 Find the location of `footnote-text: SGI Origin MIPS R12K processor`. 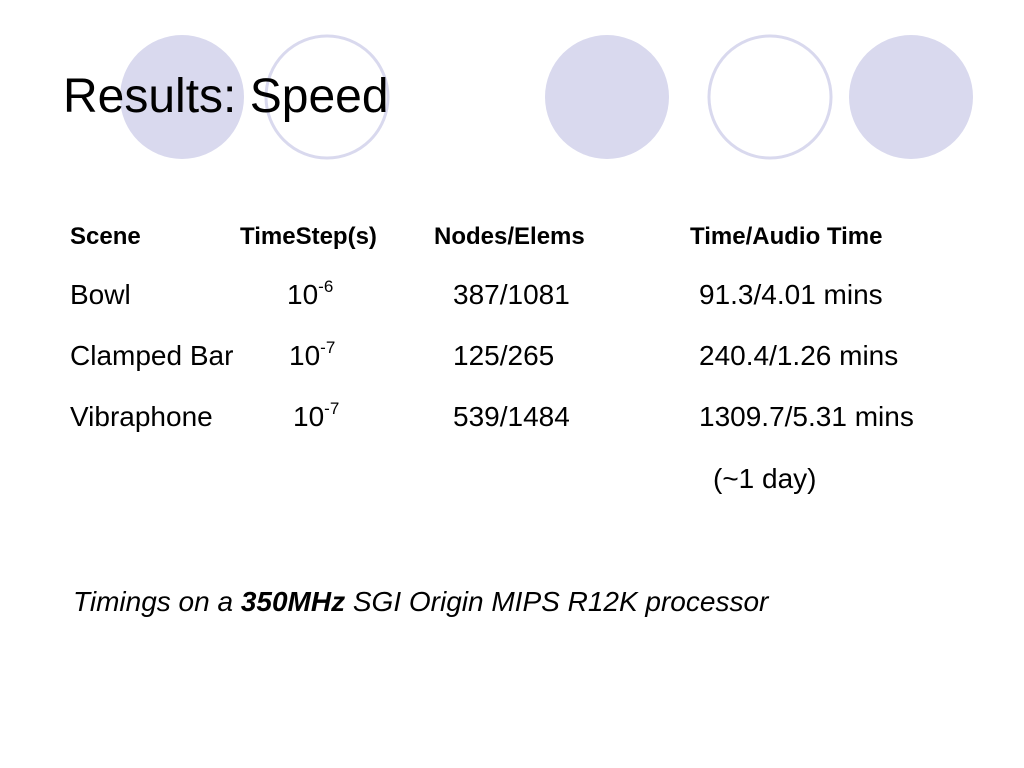

footnote-text: SGI Origin MIPS R12K processor is located at coordinates (560, 601).